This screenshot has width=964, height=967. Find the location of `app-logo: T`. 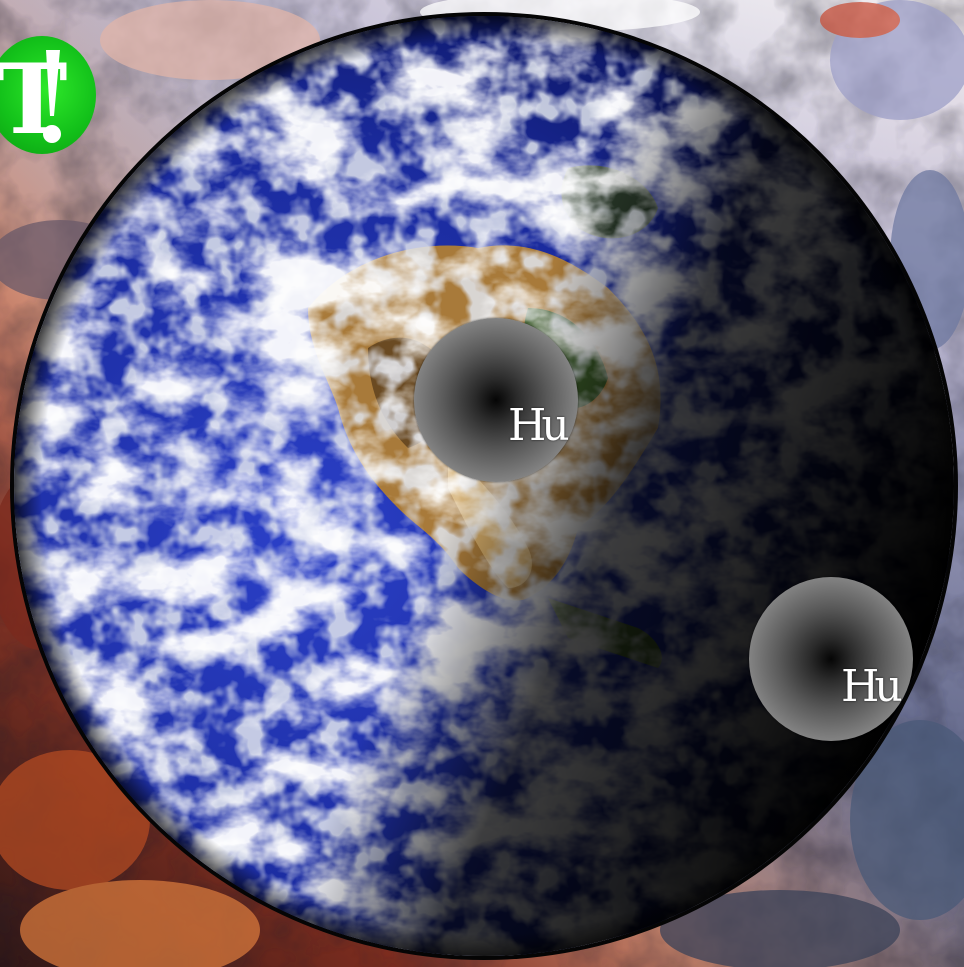

app-logo: T is located at coordinates (48, 95).